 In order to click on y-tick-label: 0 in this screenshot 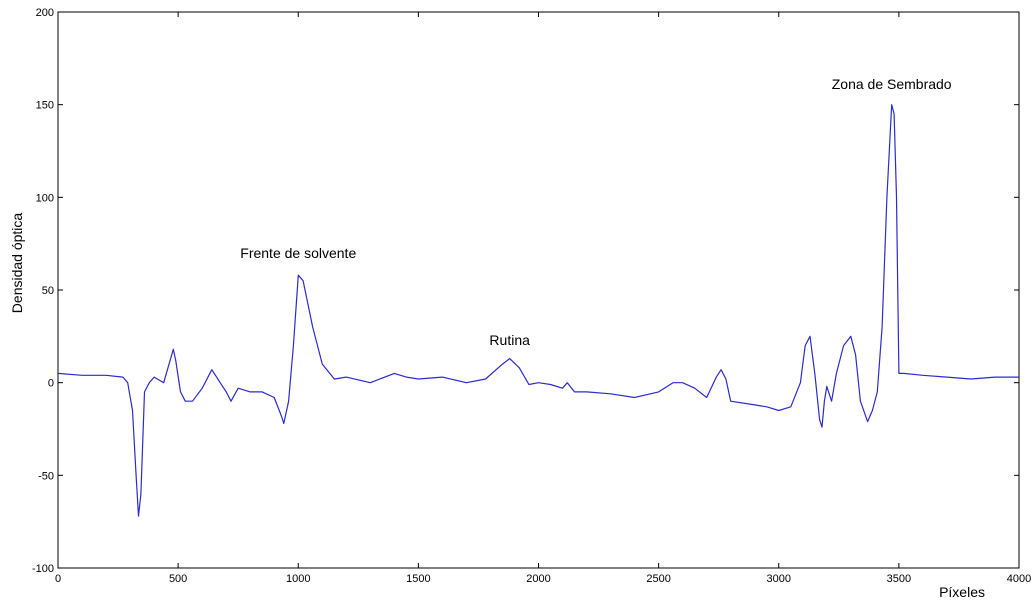, I will do `click(51, 384)`.